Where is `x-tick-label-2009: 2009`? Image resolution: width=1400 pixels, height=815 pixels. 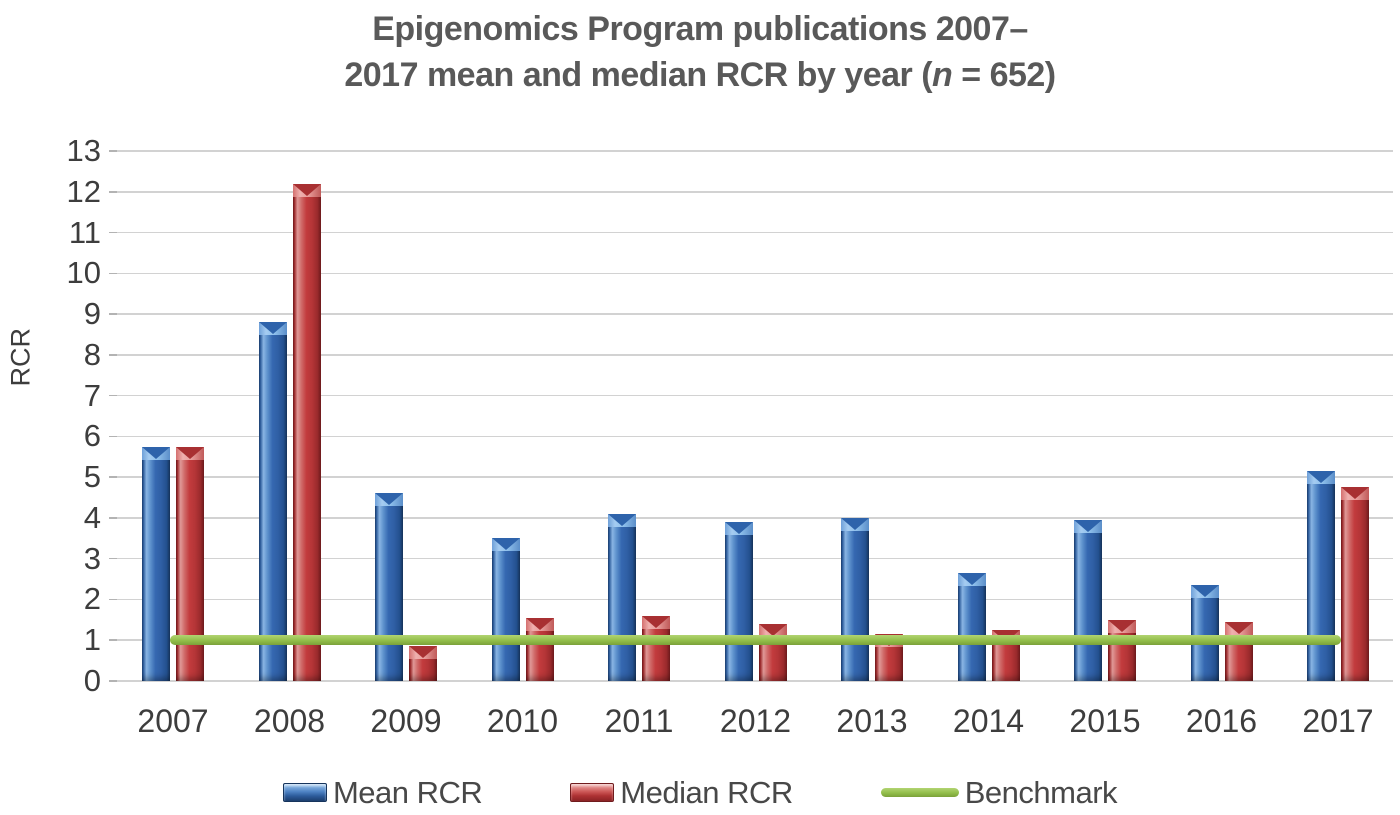
x-tick-label-2009: 2009 is located at coordinates (406, 721).